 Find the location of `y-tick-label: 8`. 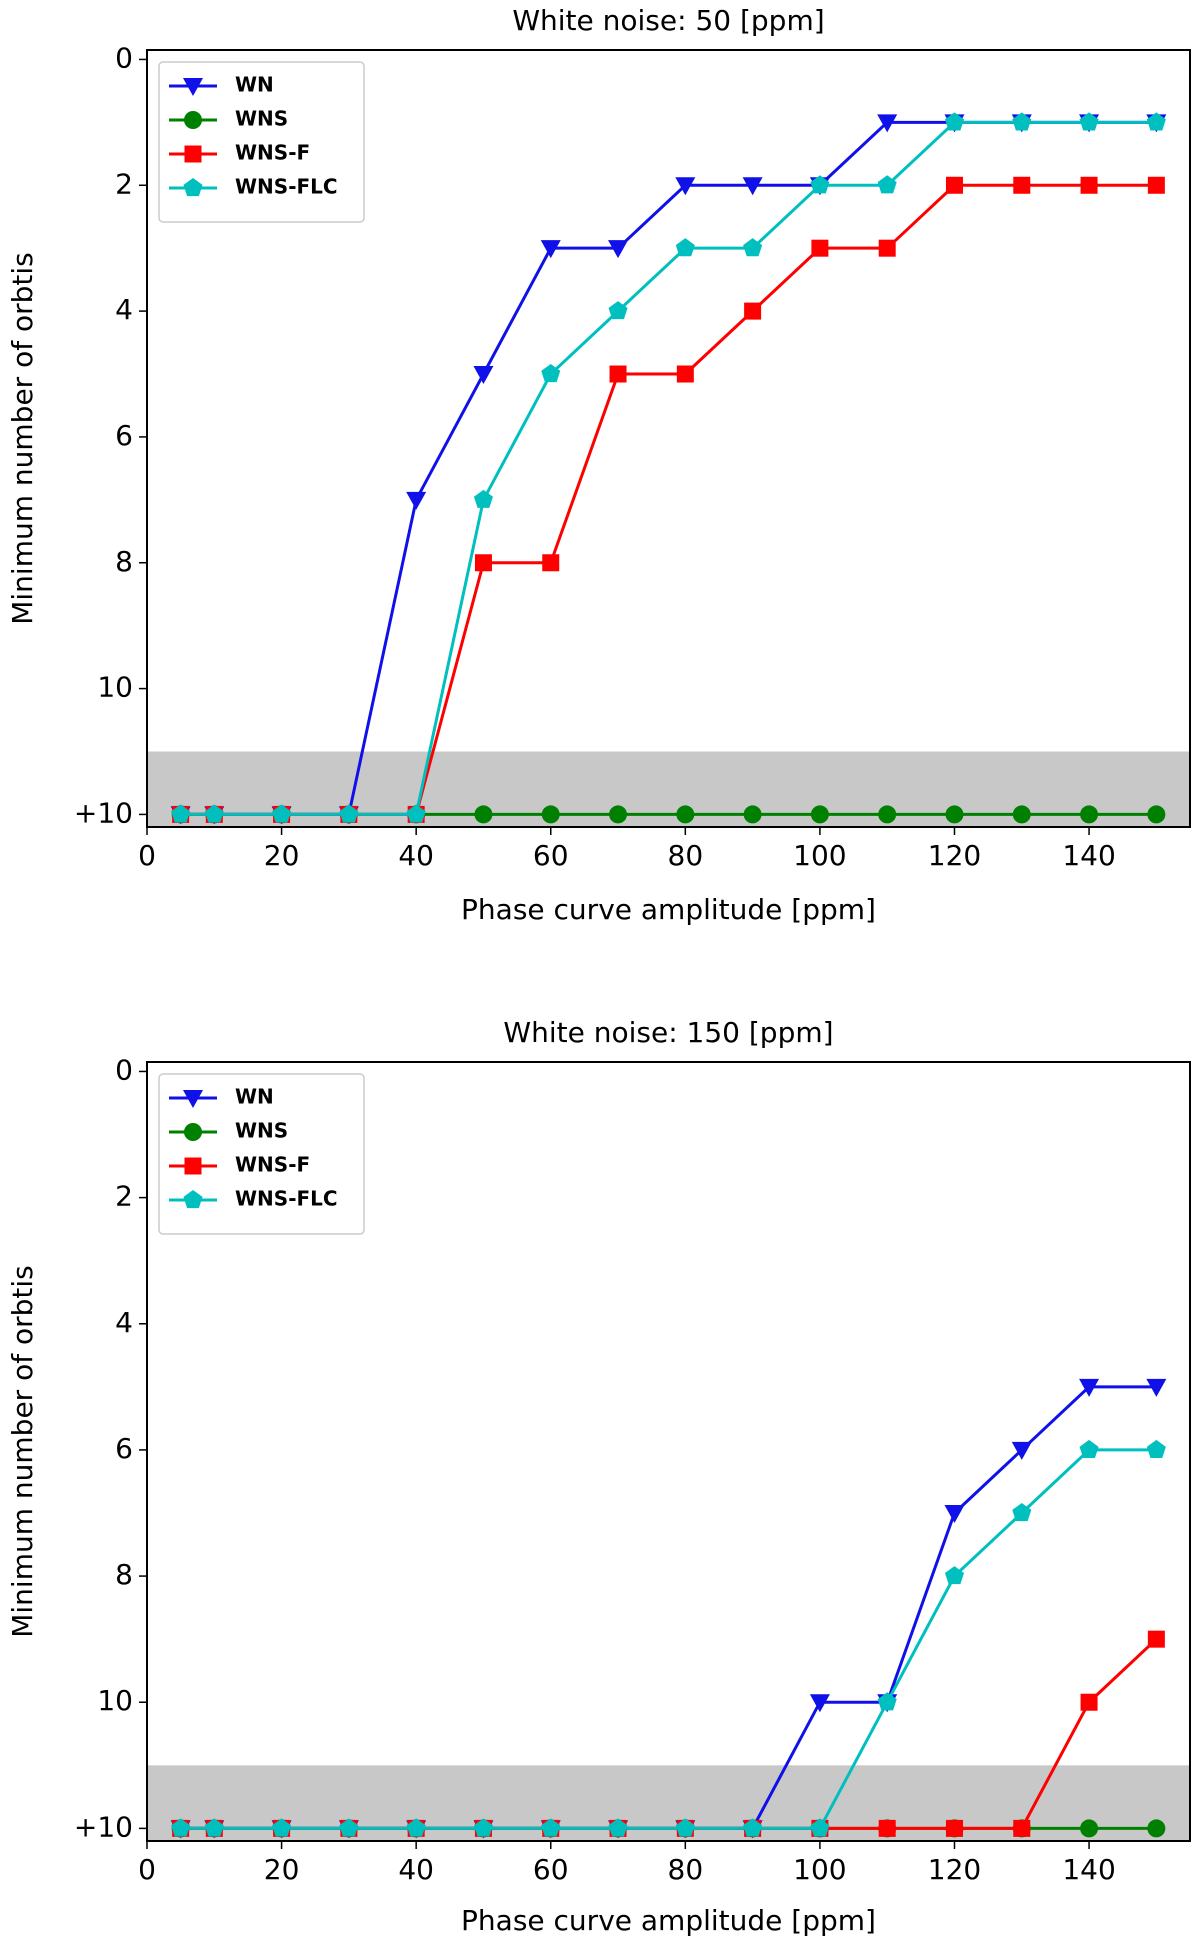

y-tick-label: 8 is located at coordinates (124, 561).